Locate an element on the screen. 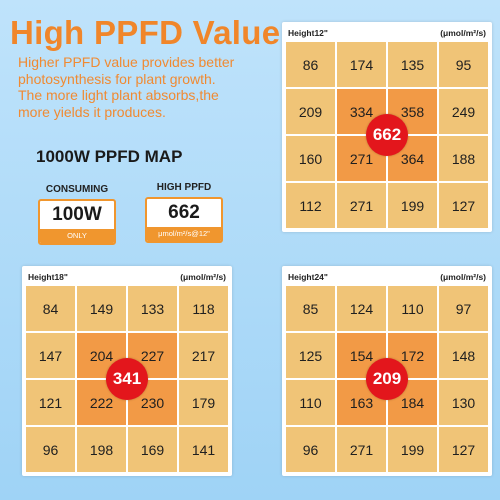 The width and height of the screenshot is (500, 500). panel-header: Height18" (μmol/m²/s) is located at coordinates (127, 275).